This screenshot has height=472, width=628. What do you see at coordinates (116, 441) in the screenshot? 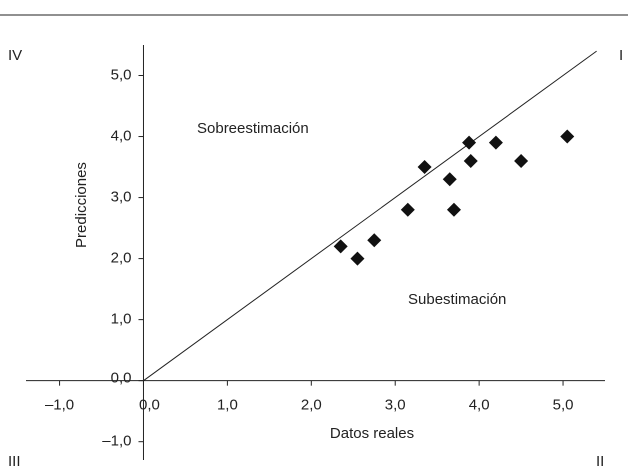
I see `y-tick-label: –1,0` at bounding box center [116, 441].